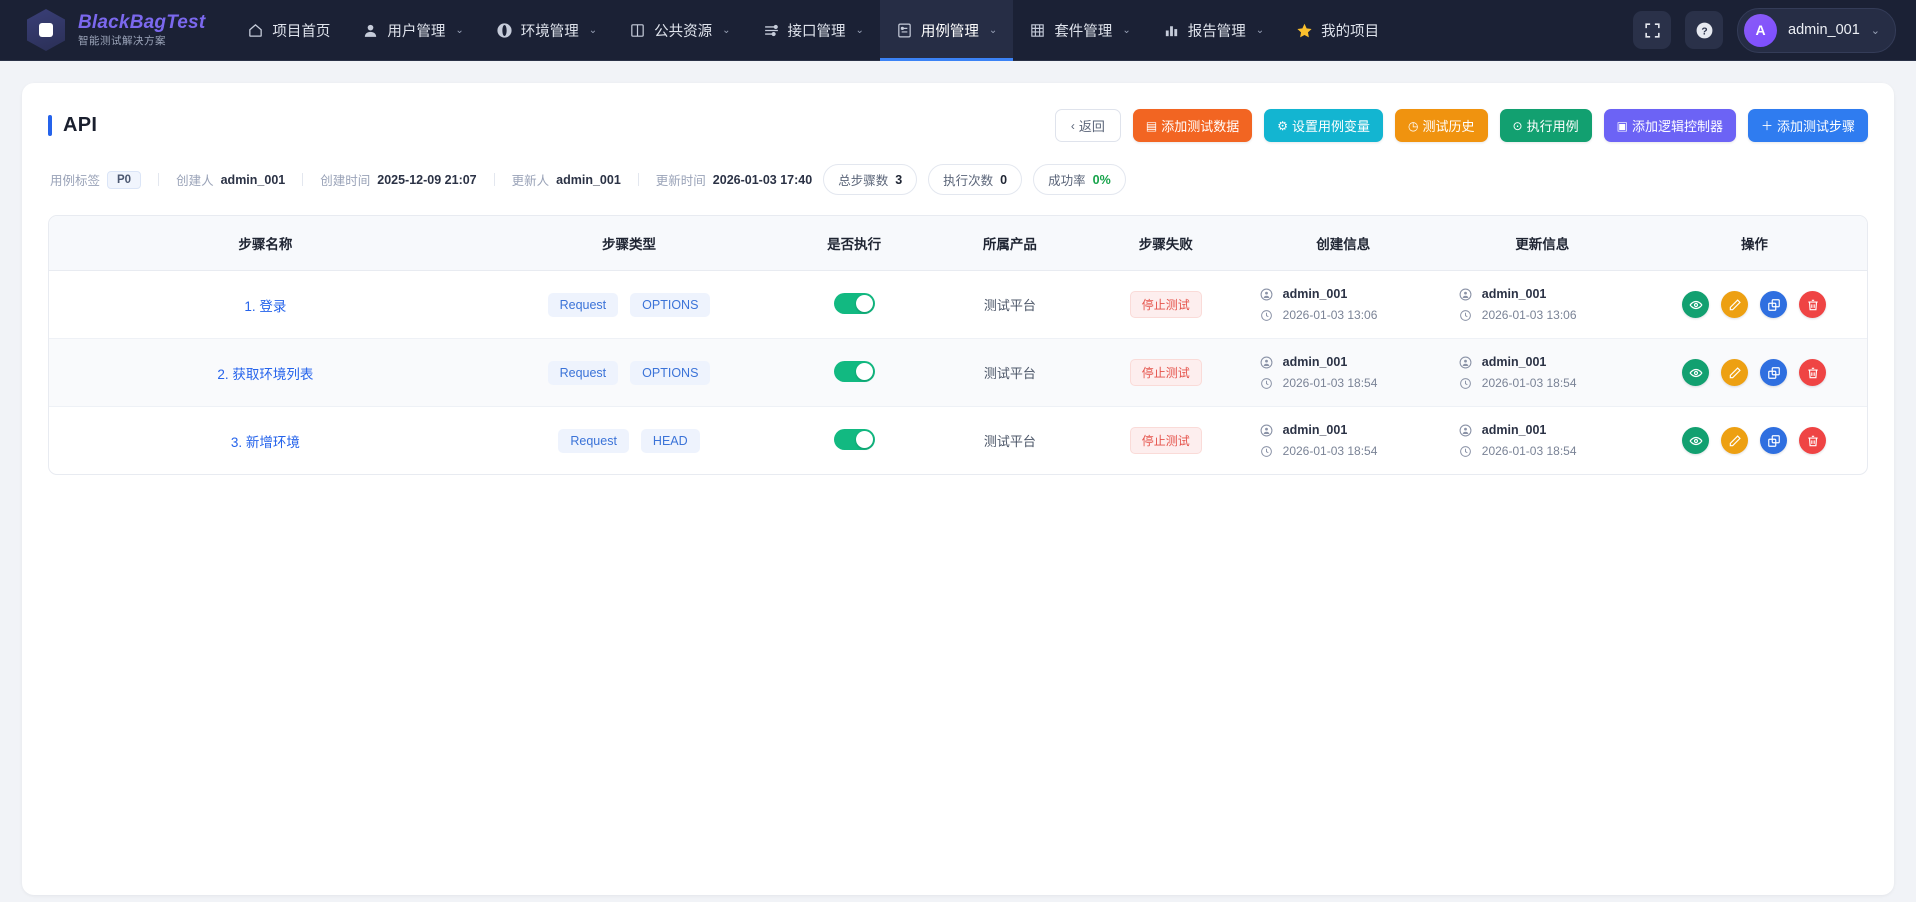 This screenshot has width=1916, height=902. Describe the element at coordinates (1079, 179) in the screenshot. I see `stat-chip-success-rate: 成功率 0%` at that location.